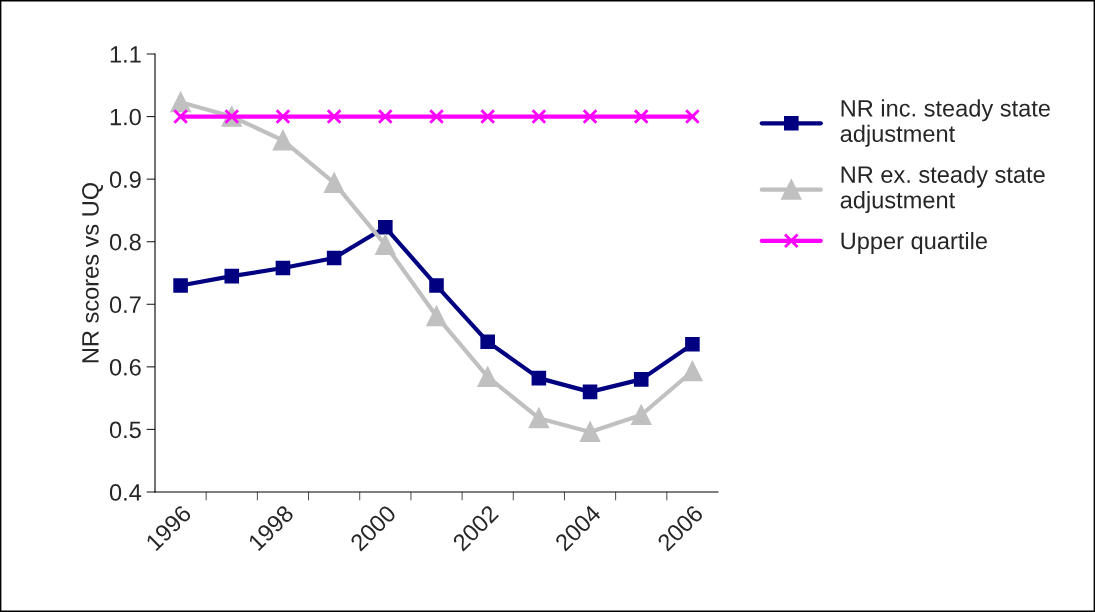 The height and width of the screenshot is (612, 1095). Describe the element at coordinates (125, 242) in the screenshot. I see `y-tick-label: 0.8` at that location.